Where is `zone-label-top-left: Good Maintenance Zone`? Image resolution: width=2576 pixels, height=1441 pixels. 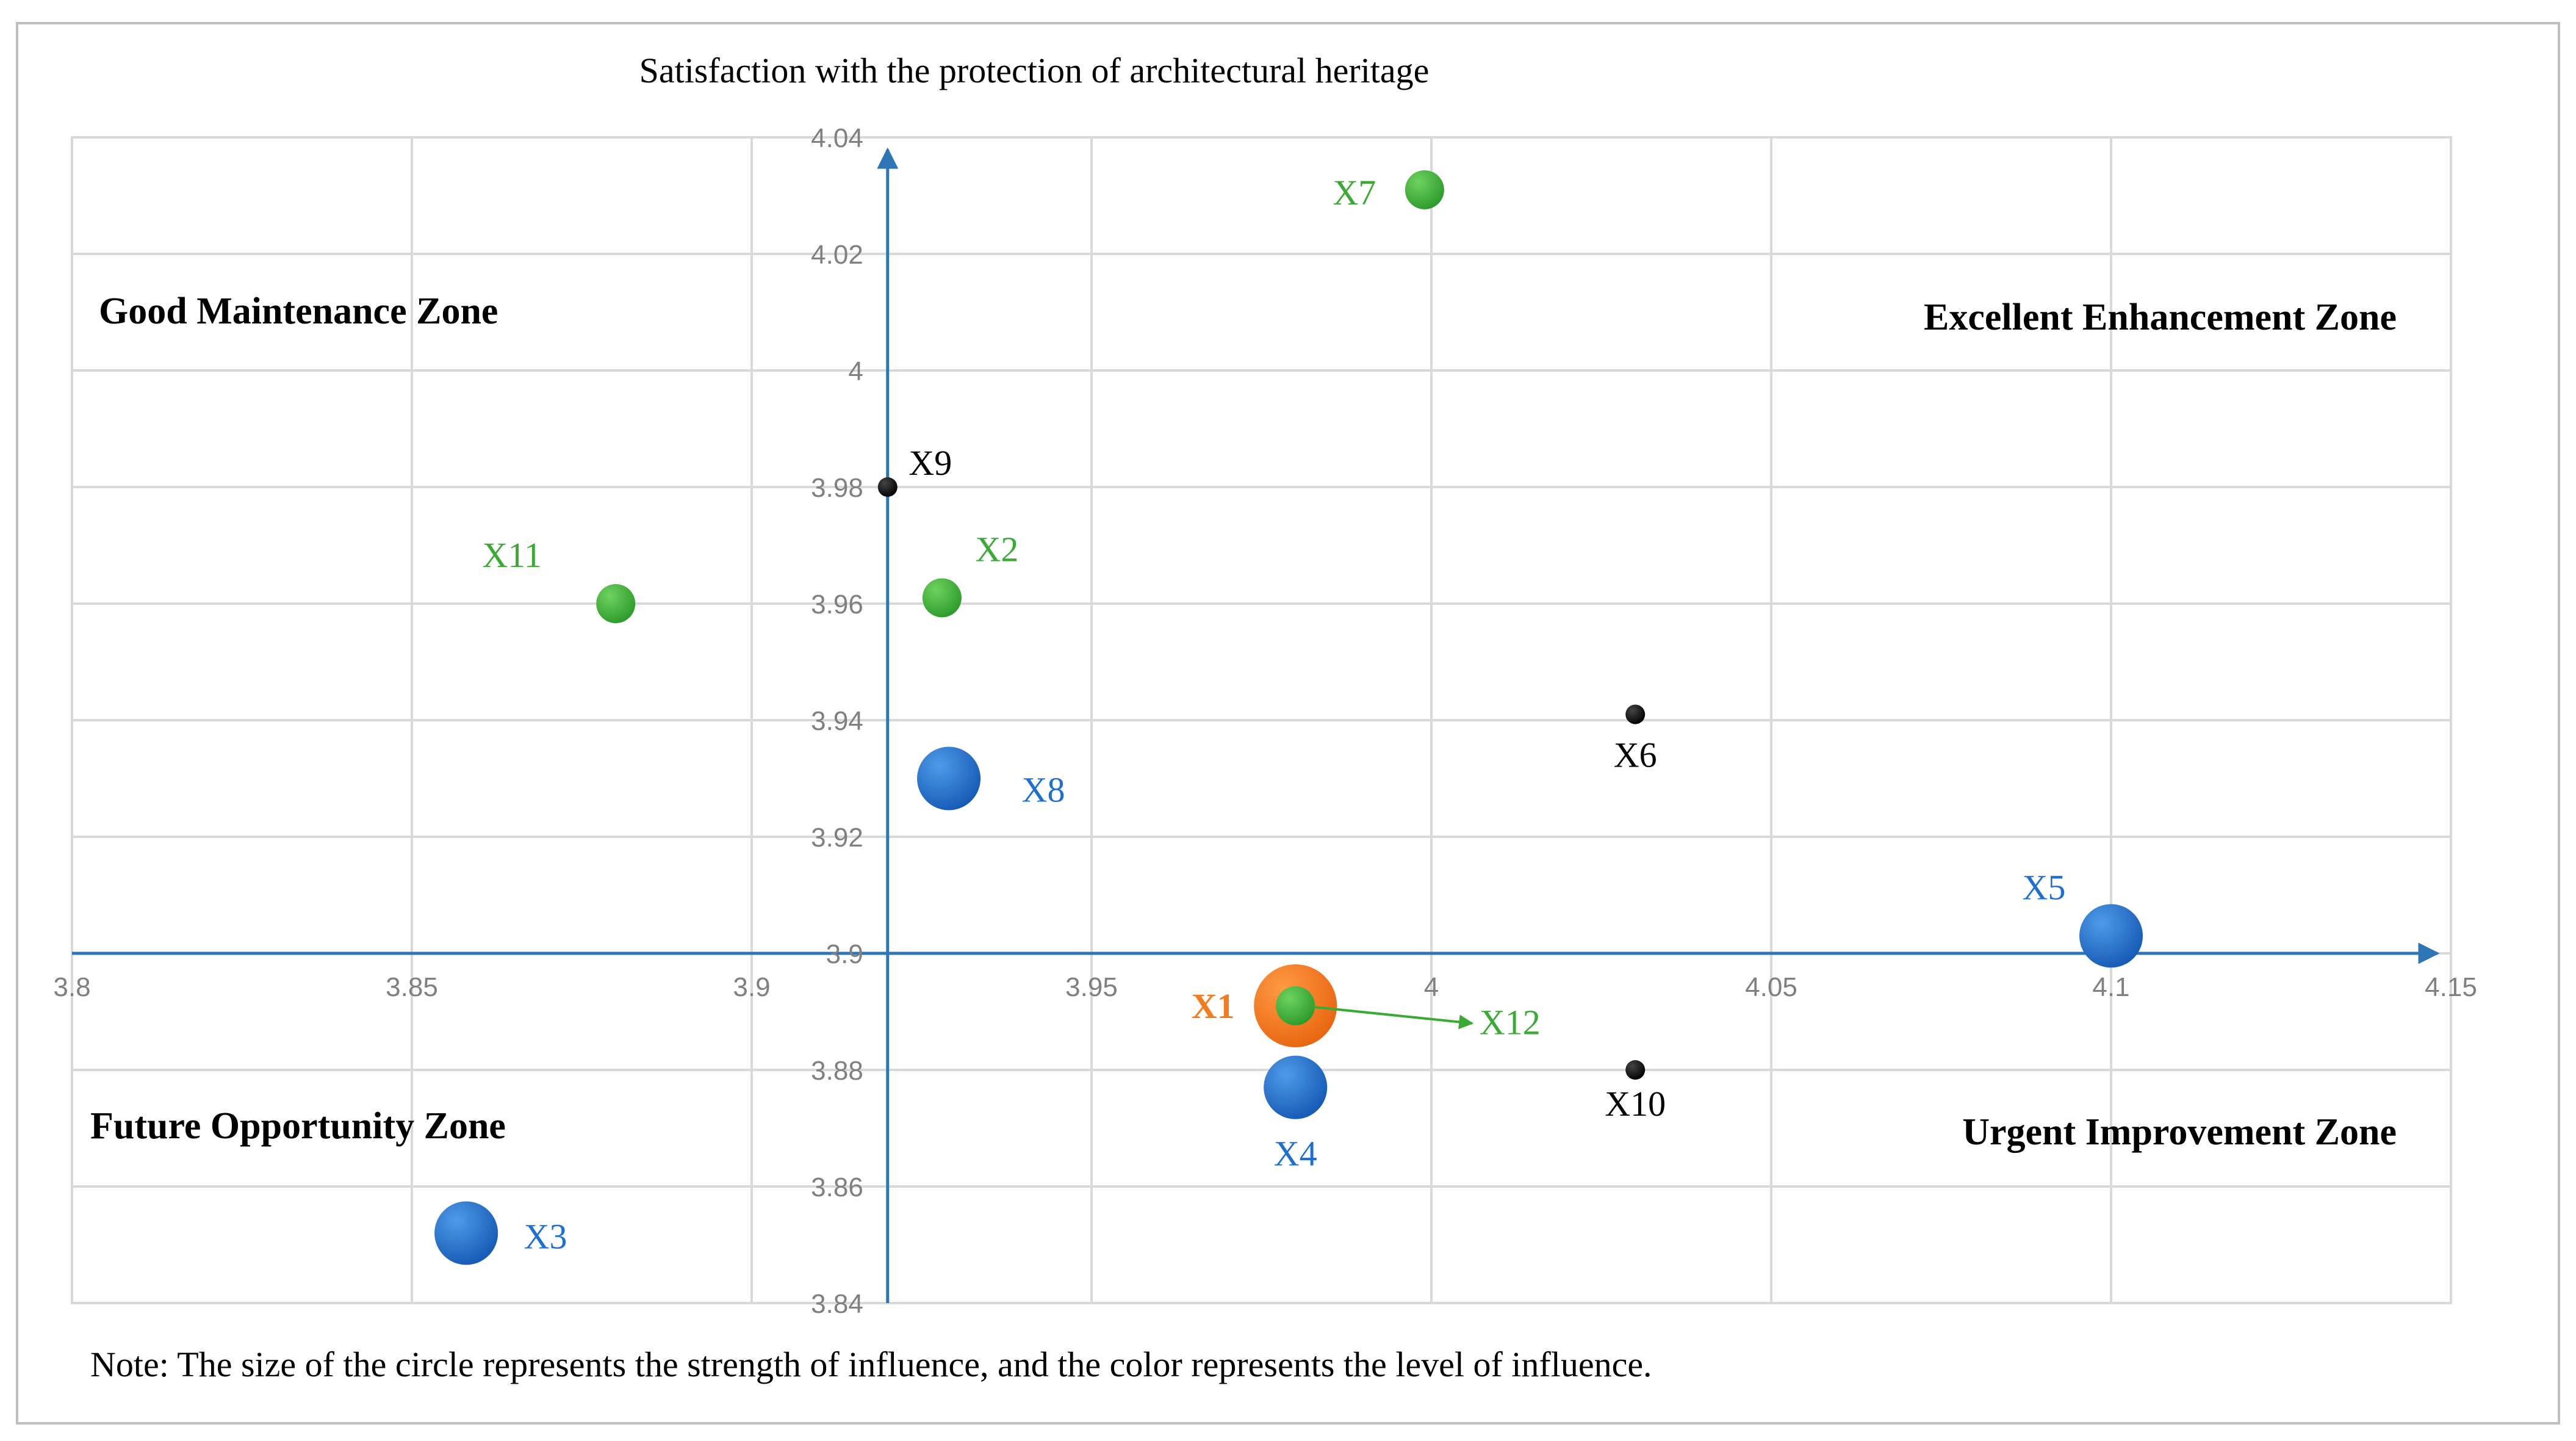
zone-label-top-left: Good Maintenance Zone is located at coordinates (298, 311).